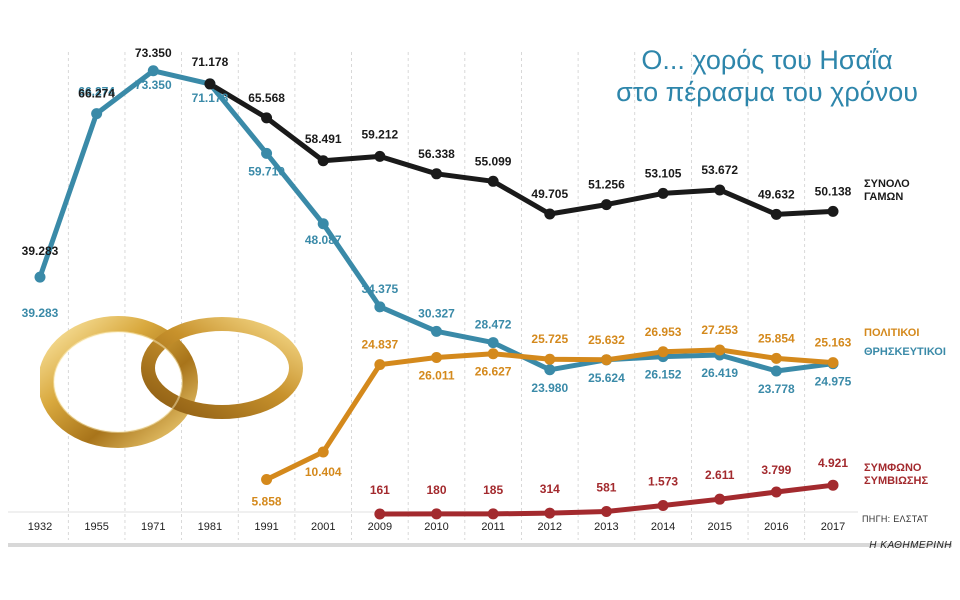  What do you see at coordinates (380, 490) in the screenshot?
I see `data-label-cohabitation: 161` at bounding box center [380, 490].